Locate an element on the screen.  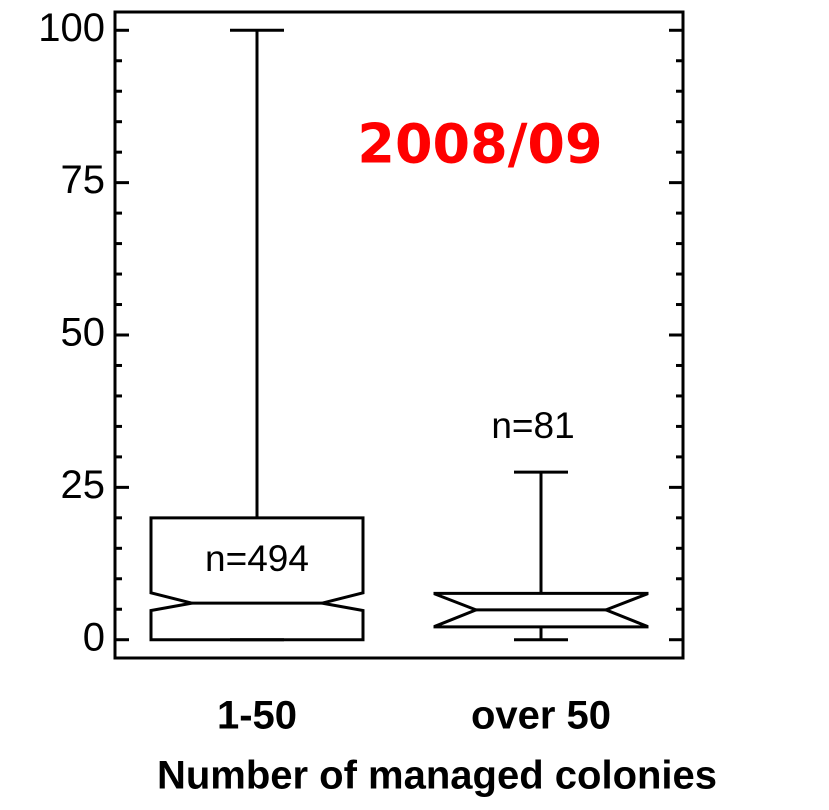
y-tick-label: 25 is located at coordinates (83, 485).